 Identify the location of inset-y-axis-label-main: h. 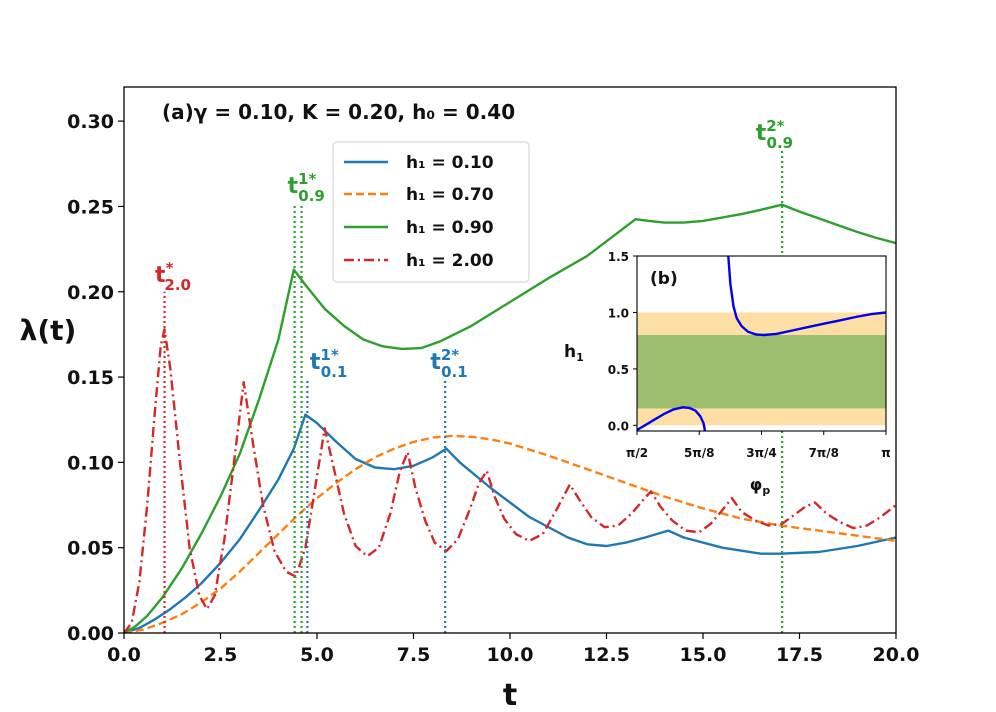
(570, 352).